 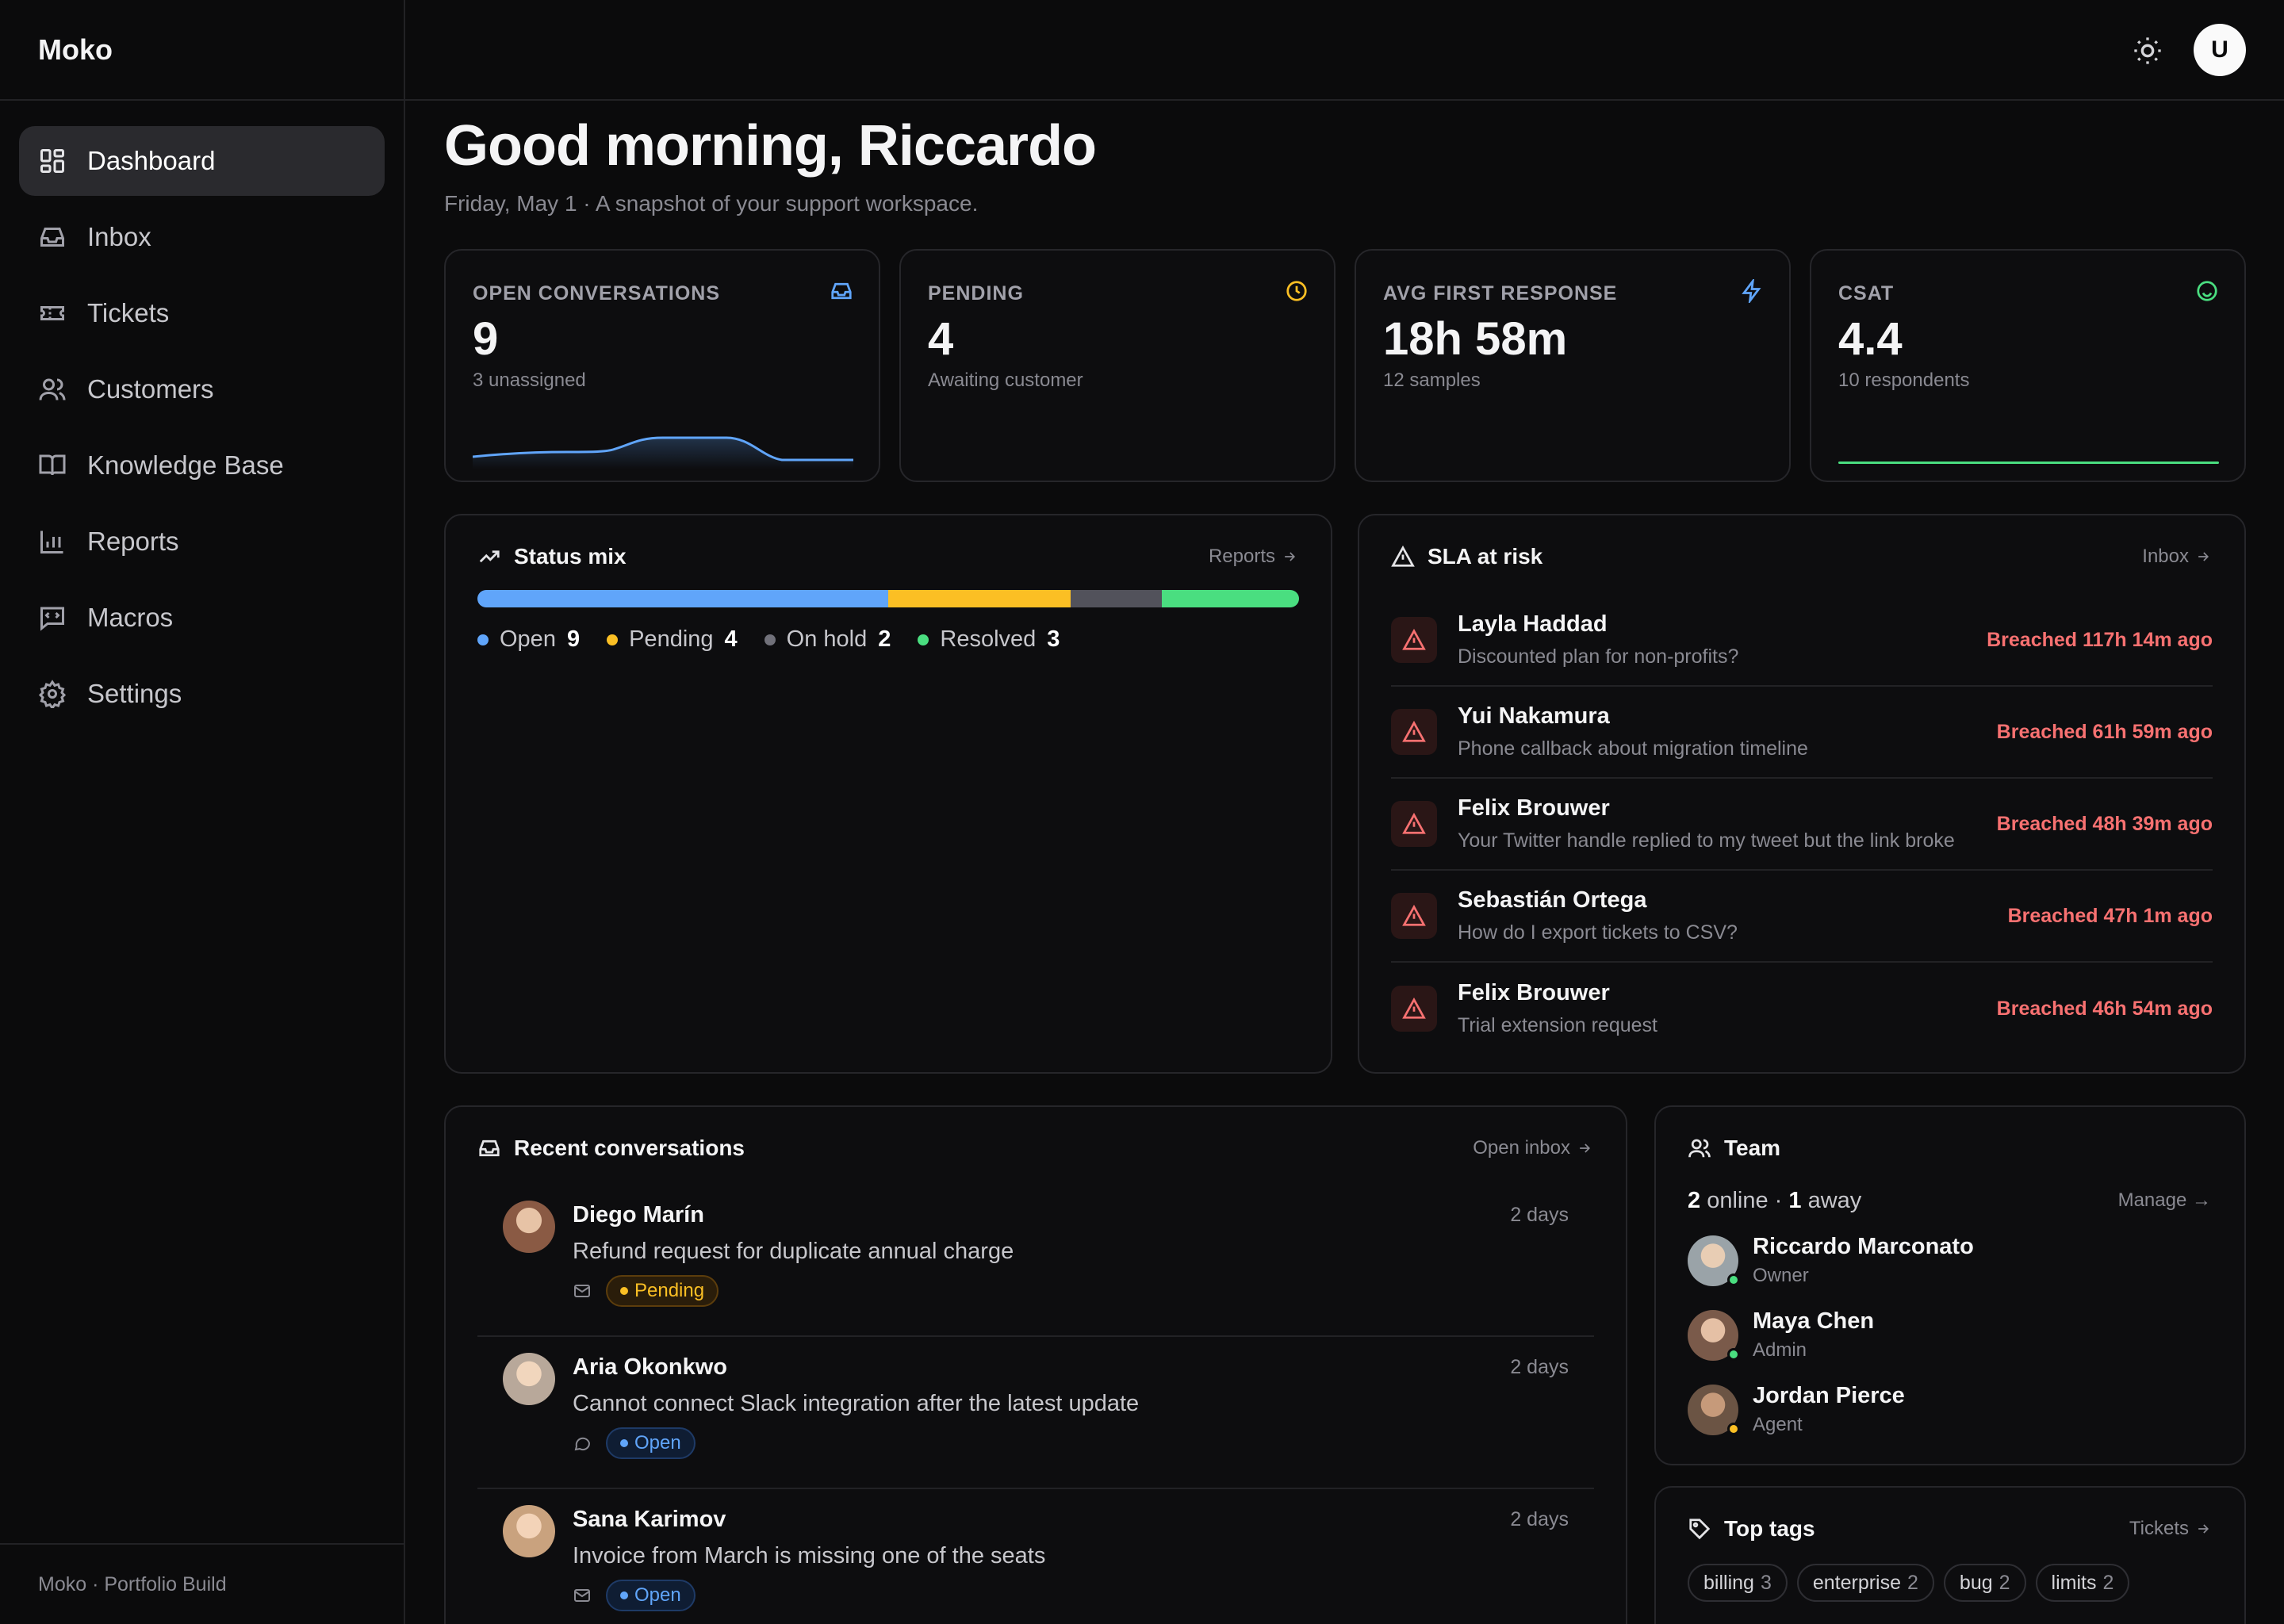 I want to click on panel-title: Team, so click(x=1734, y=1148).